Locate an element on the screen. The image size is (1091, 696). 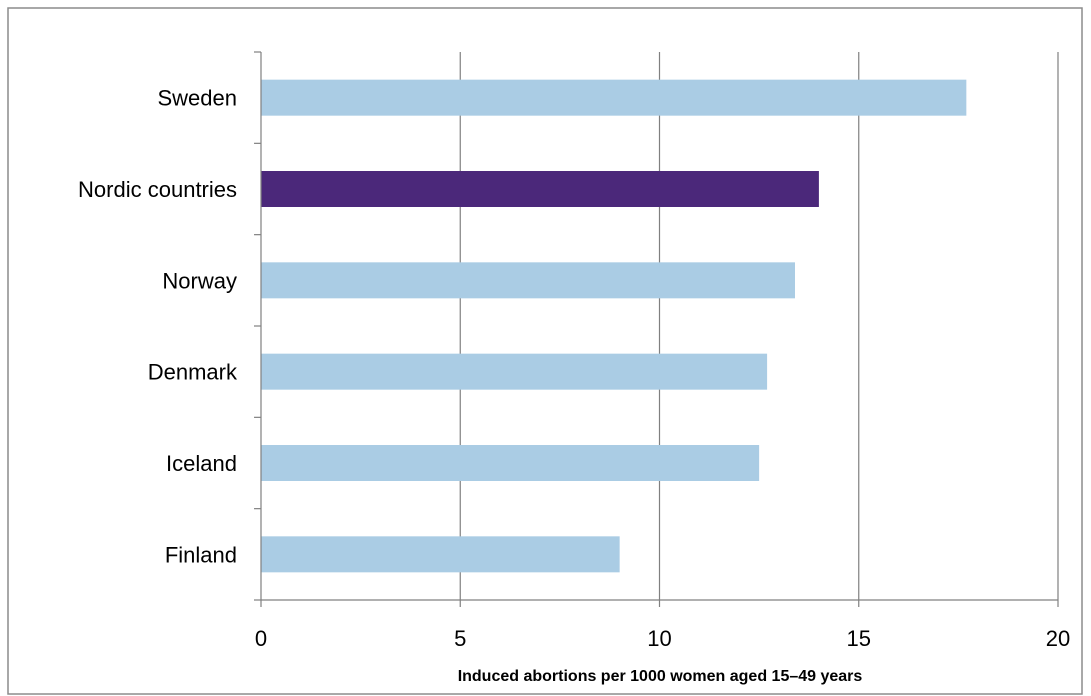
x-tick-label-20: 20 is located at coordinates (1058, 638).